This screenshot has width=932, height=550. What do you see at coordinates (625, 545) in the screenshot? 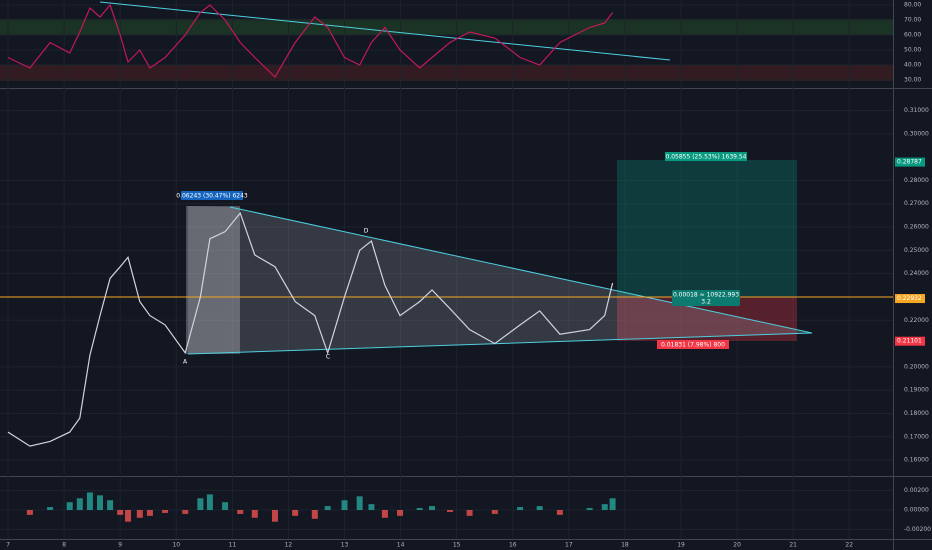
I see `x-tick-label: 18` at bounding box center [625, 545].